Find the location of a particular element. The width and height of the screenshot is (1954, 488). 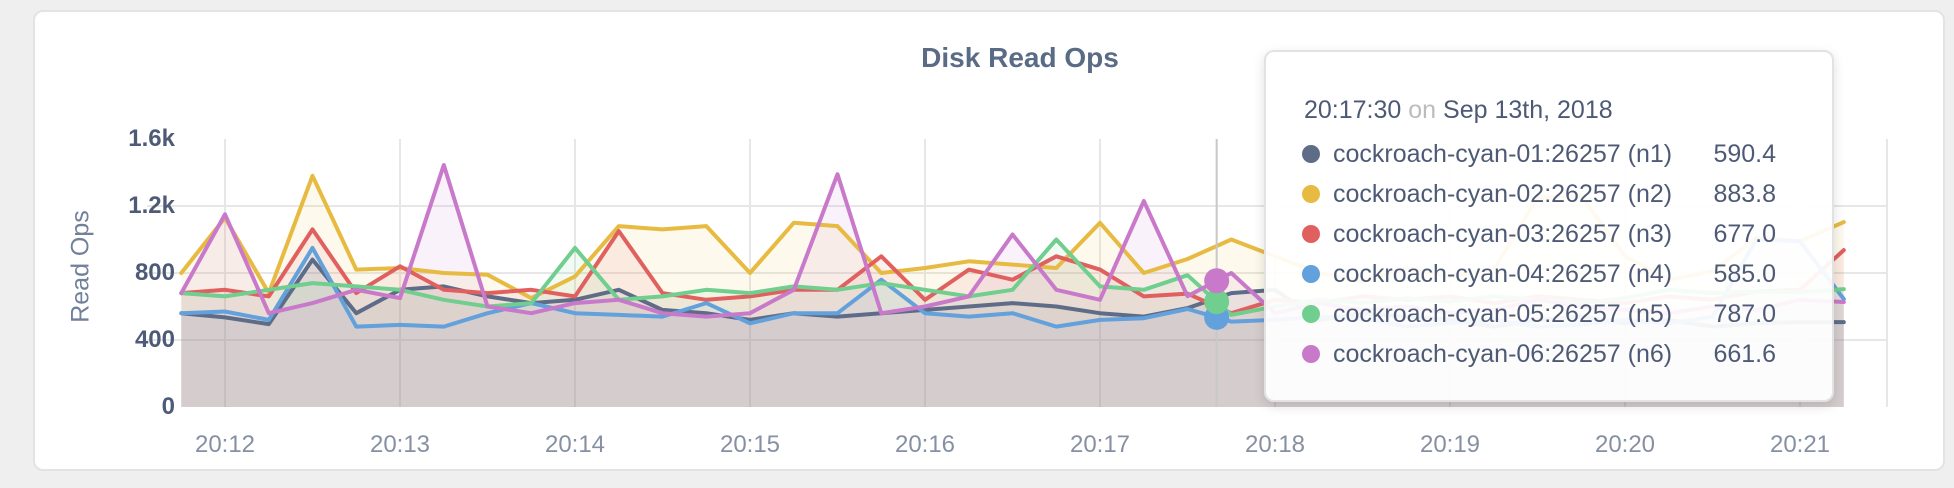

y-tick-label: 1.2k is located at coordinates (151, 205).